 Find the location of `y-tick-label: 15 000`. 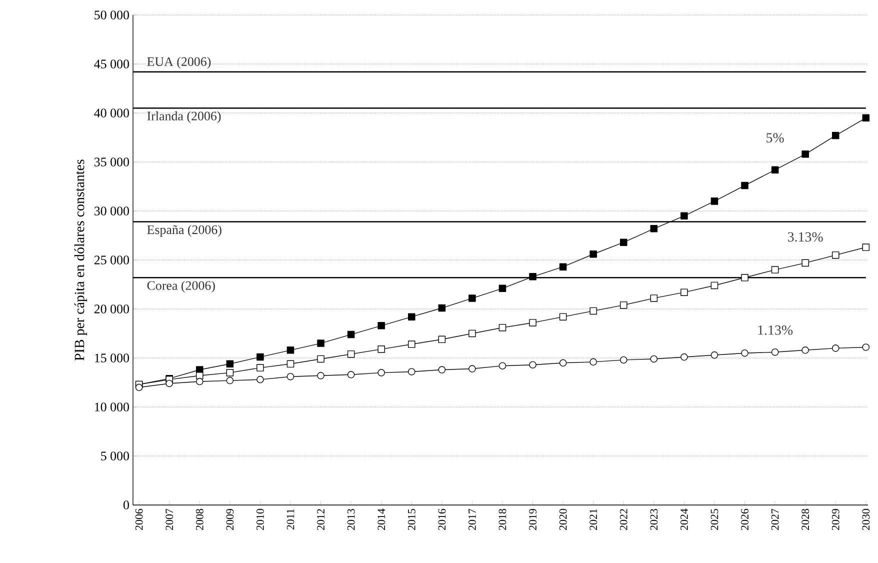

y-tick-label: 15 000 is located at coordinates (112, 358).